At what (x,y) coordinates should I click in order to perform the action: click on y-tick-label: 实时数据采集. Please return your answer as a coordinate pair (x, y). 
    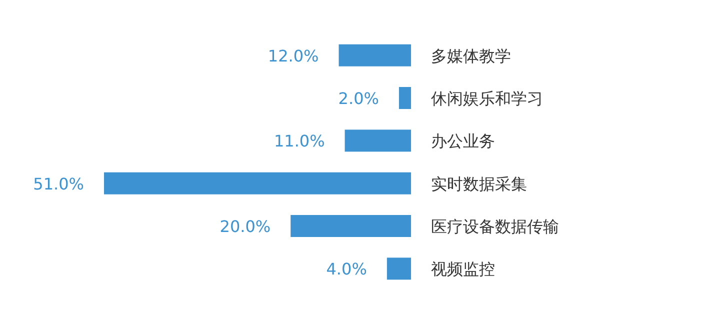
    Looking at the image, I should click on (479, 184).